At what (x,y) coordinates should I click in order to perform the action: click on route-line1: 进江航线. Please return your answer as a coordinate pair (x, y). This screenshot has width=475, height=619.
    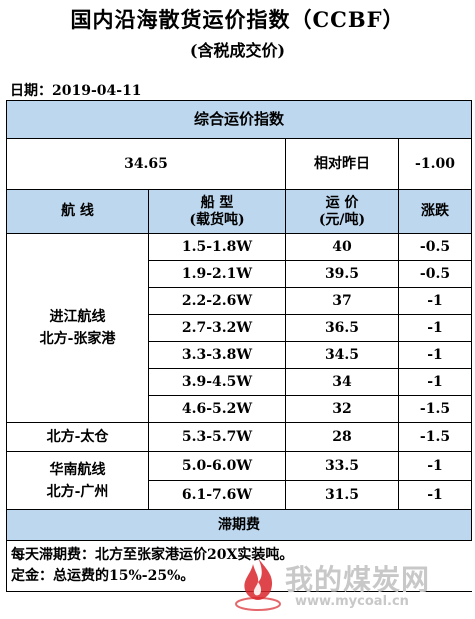
    Looking at the image, I should click on (77, 317).